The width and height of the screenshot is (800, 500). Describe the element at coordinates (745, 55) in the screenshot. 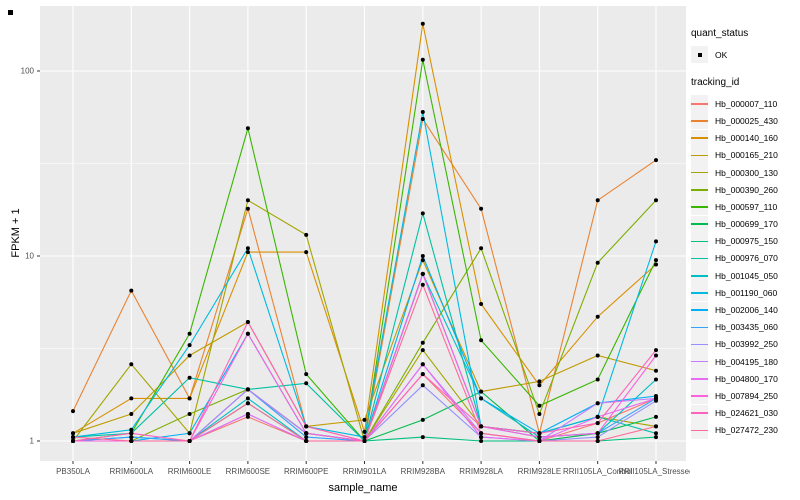

I see `legend-item-ok: OK` at that location.